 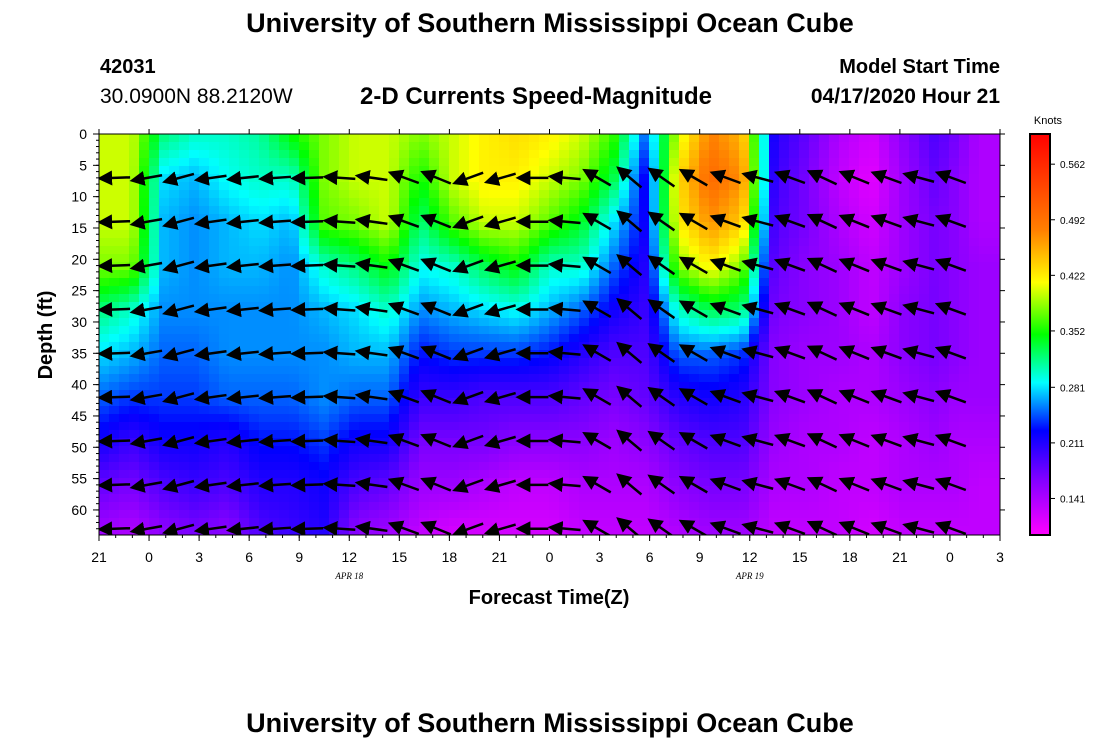 I want to click on heatmap-cell-1941, so click(x=484, y=162).